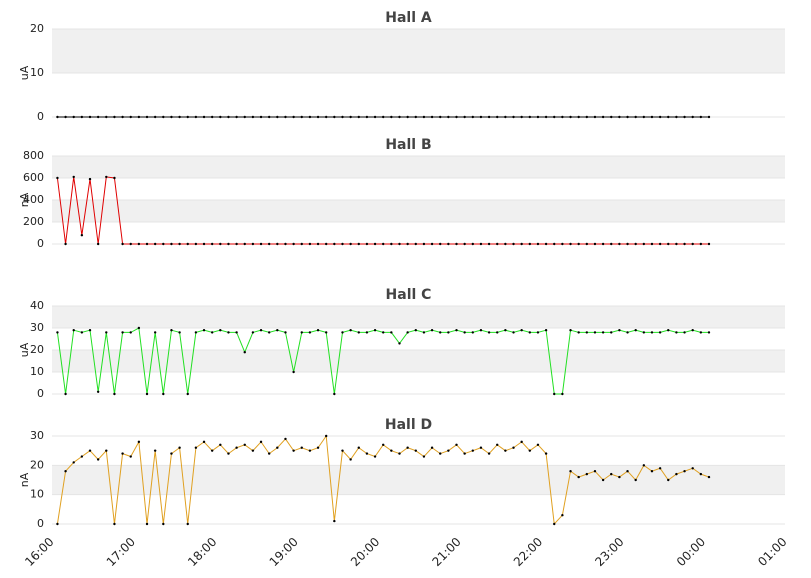 Image resolution: width=811 pixels, height=578 pixels. I want to click on y-tick-label: 10, so click(37, 371).